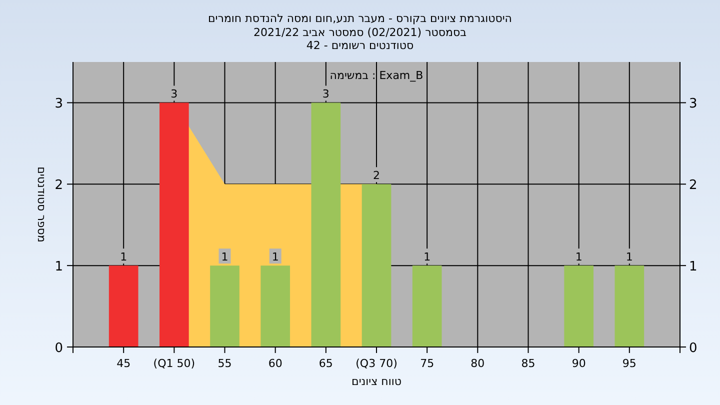  I want to click on x-tick-label: 85, so click(528, 363).